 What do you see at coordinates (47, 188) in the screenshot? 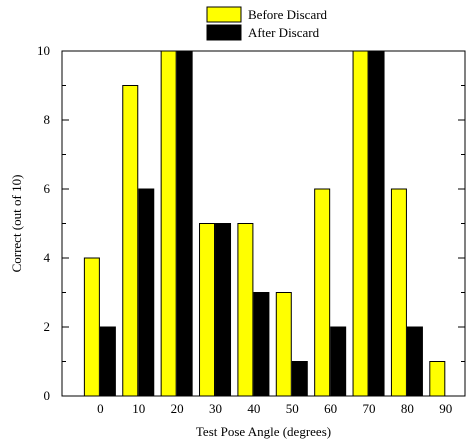
I see `y-tick-label: 6` at bounding box center [47, 188].